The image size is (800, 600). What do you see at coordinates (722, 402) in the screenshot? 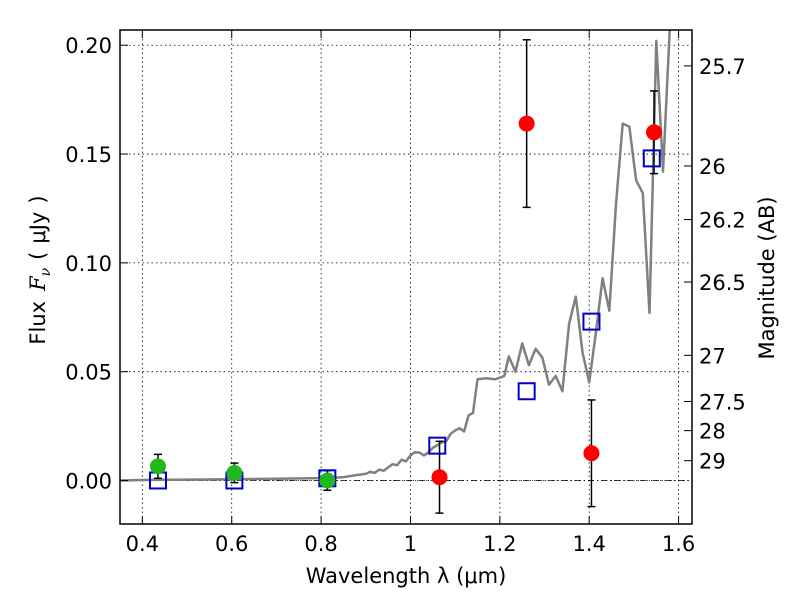
I see `magnitude-tick-label: 27.5` at bounding box center [722, 402].